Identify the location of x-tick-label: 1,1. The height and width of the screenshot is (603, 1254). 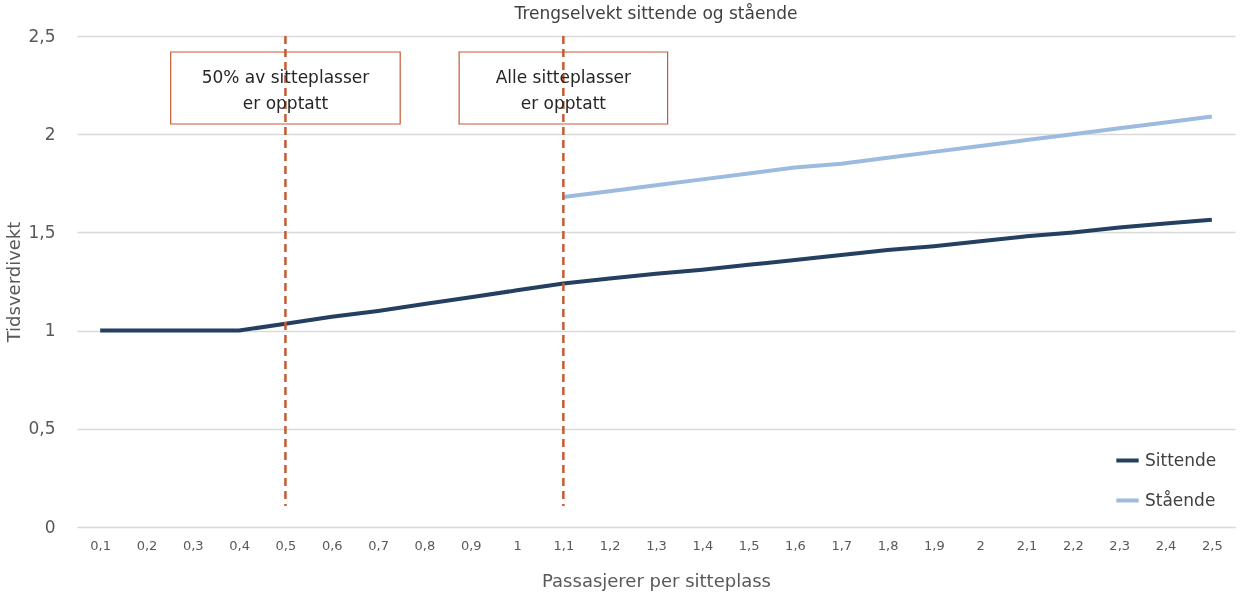
(564, 545).